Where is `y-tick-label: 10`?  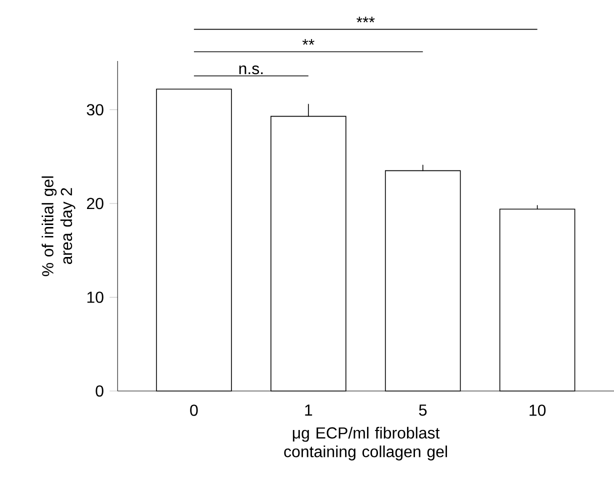
y-tick-label: 10 is located at coordinates (95, 297).